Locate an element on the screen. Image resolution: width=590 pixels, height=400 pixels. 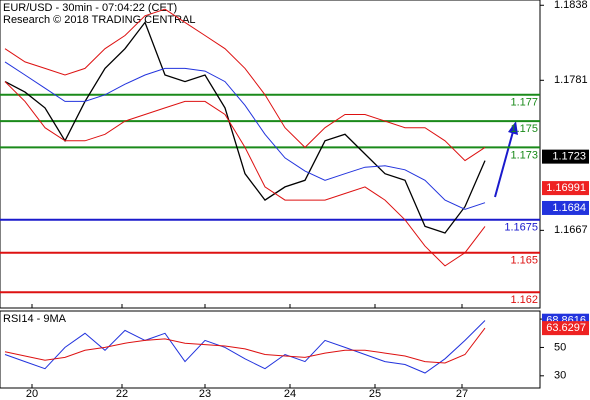
rsi-title: RSI14 - 9MA is located at coordinates (35, 319).